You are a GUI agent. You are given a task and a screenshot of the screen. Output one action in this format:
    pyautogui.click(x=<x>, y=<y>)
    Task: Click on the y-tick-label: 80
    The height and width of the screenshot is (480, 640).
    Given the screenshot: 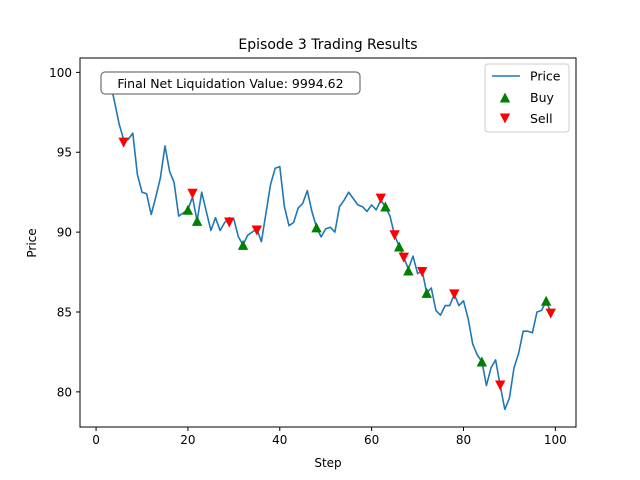 What is the action you would take?
    pyautogui.click(x=64, y=392)
    